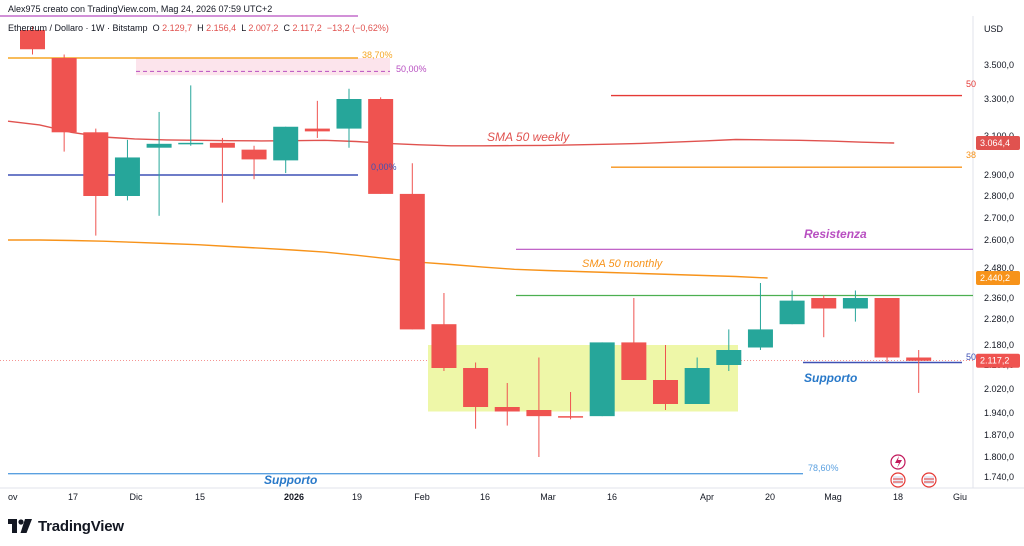  I want to click on time-axis: ov 17 Dic 15 2026 19 Feb 16 Mar 16 Apr 20 Mag 18 Giu, so click(487, 497).